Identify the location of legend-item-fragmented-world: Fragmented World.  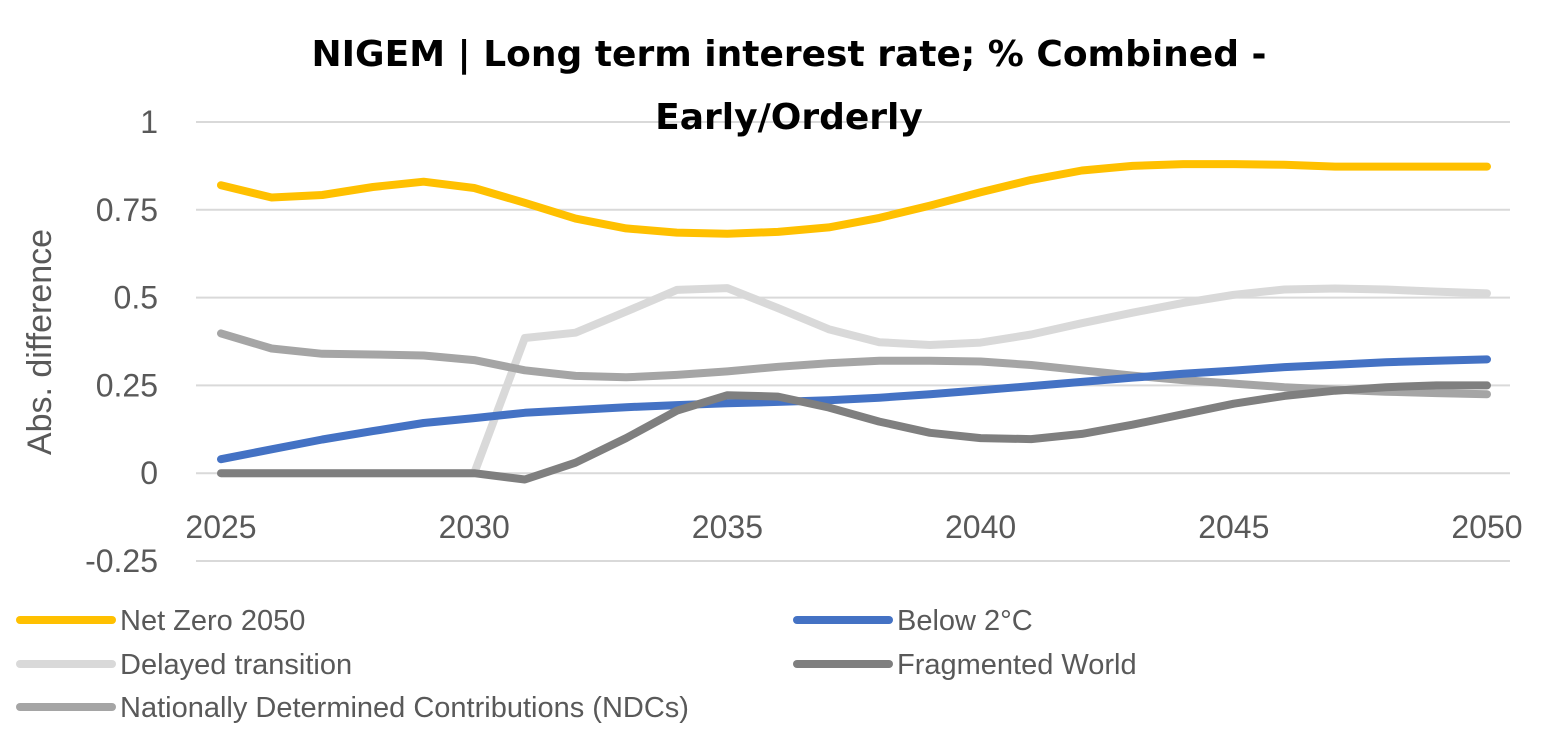
(965, 665).